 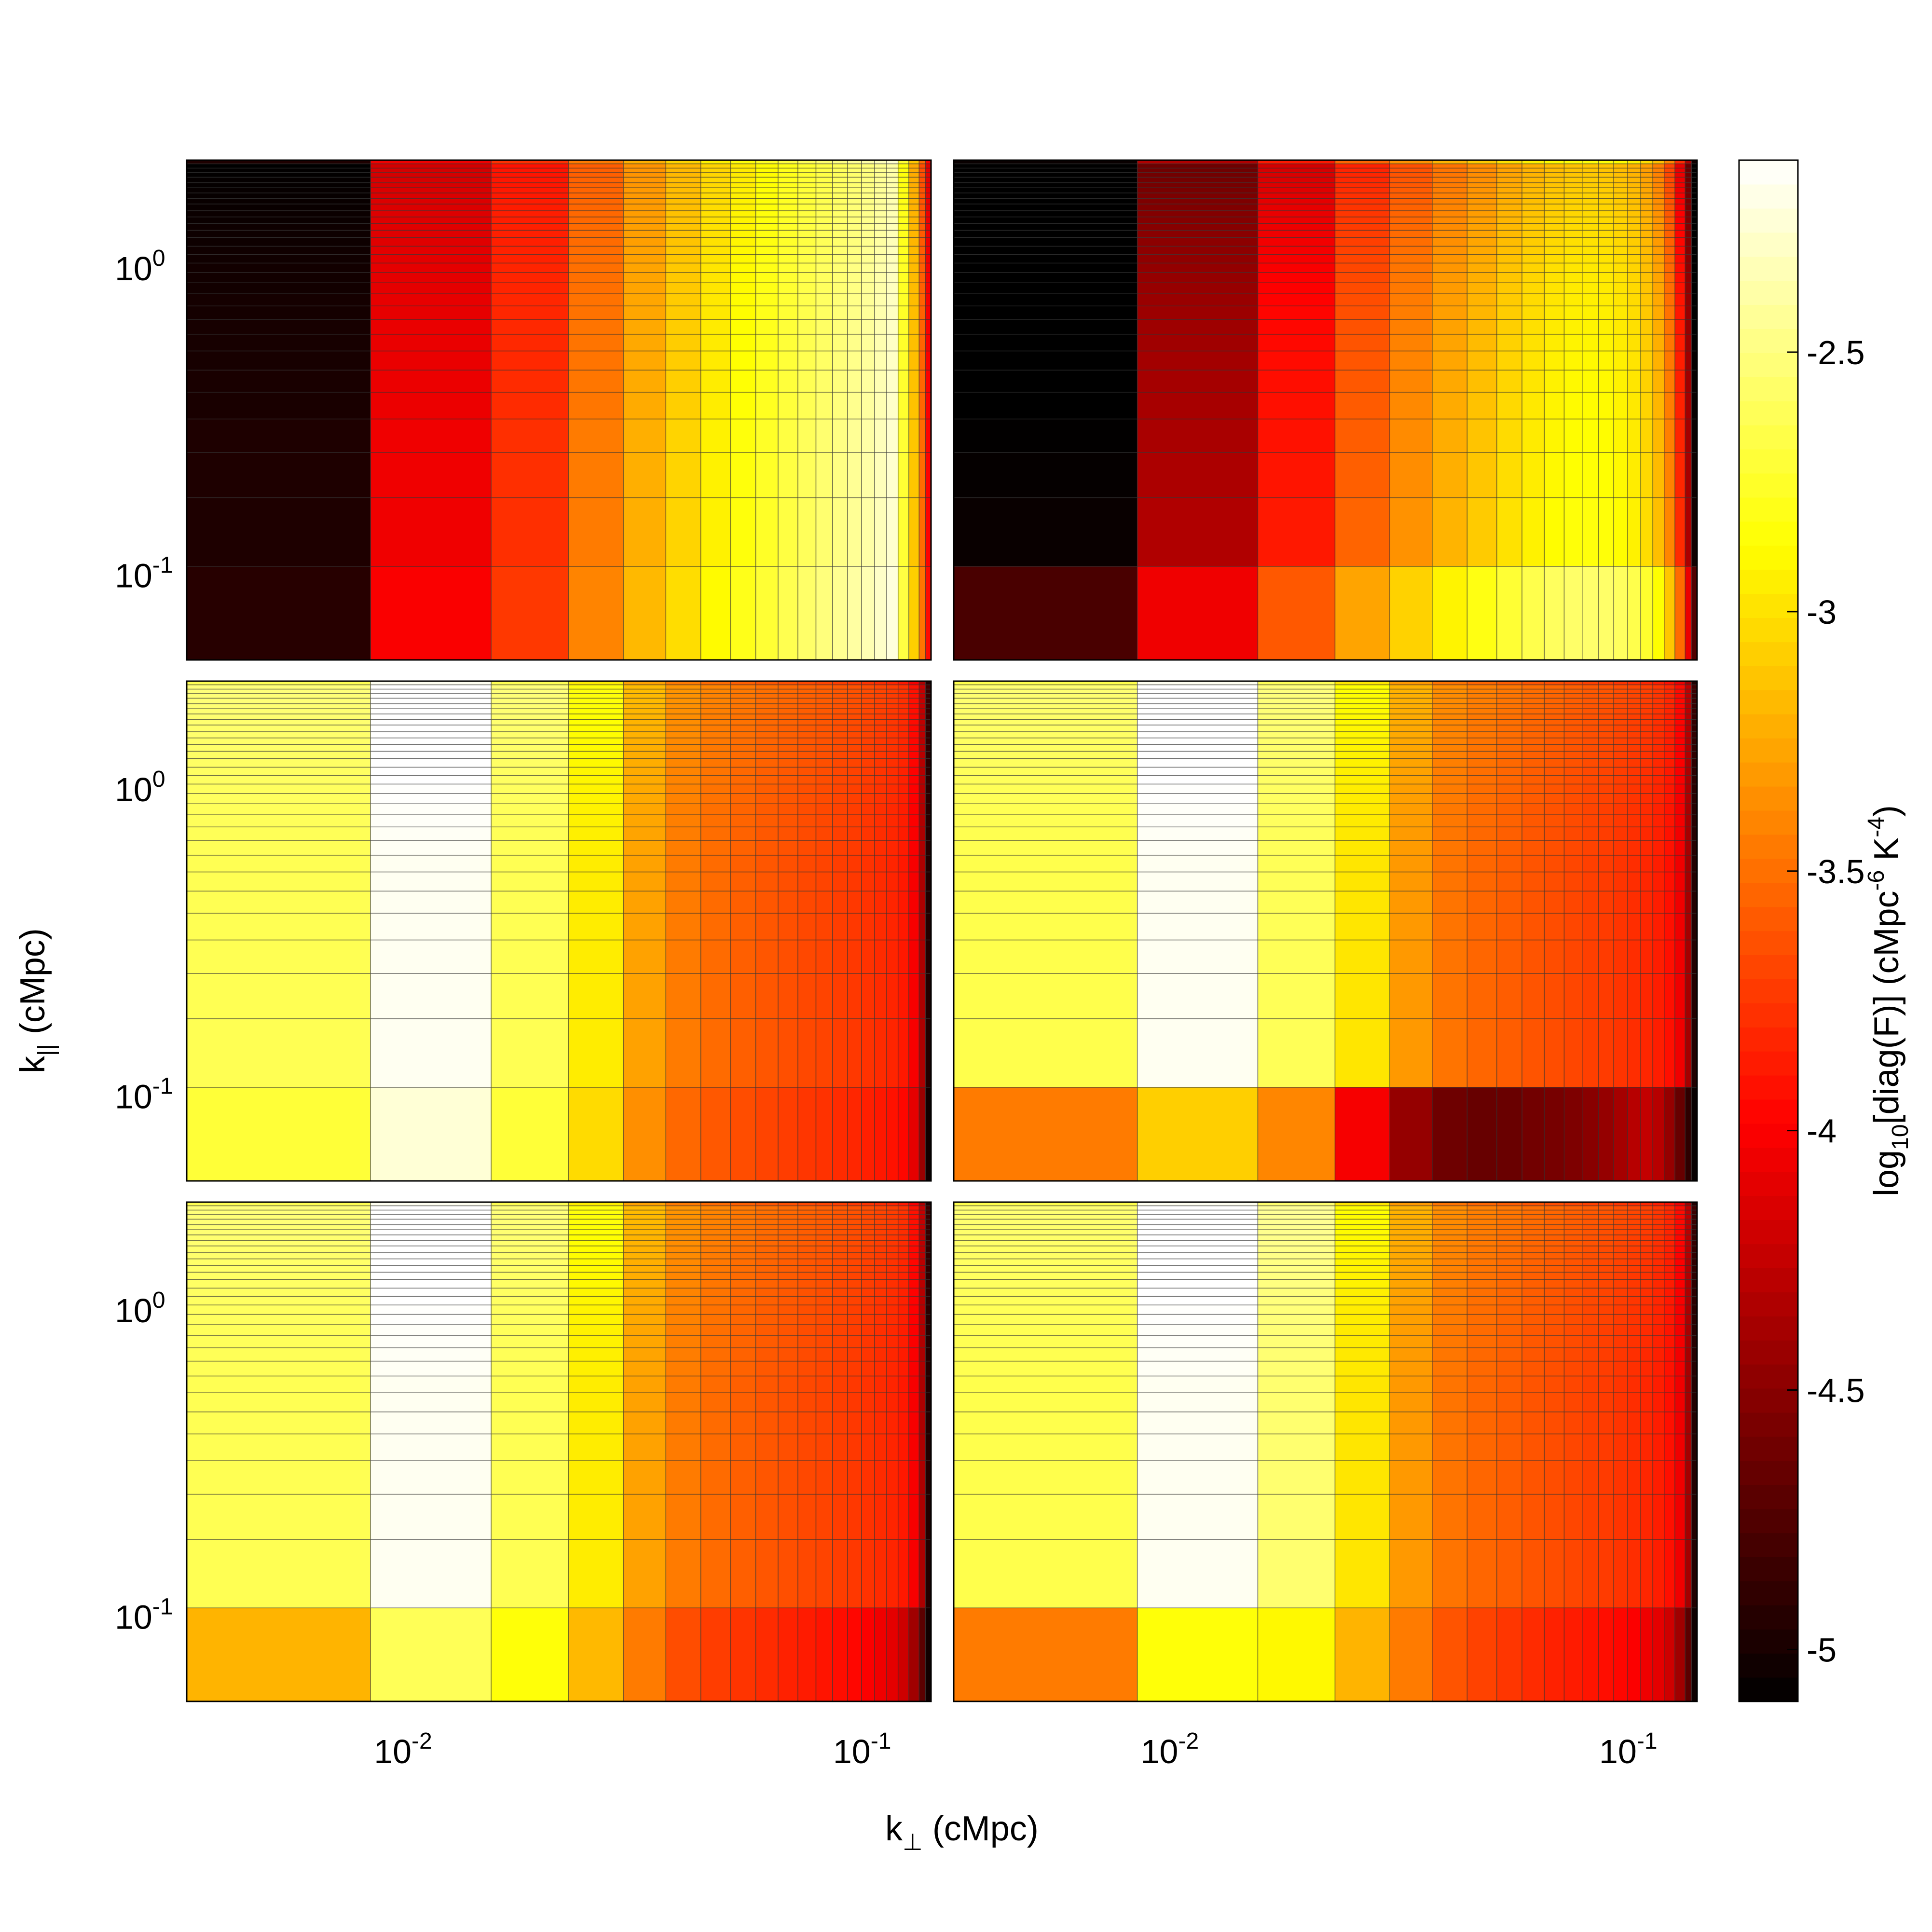 What do you see at coordinates (1769, 895) in the screenshot?
I see `colorbar-segment` at bounding box center [1769, 895].